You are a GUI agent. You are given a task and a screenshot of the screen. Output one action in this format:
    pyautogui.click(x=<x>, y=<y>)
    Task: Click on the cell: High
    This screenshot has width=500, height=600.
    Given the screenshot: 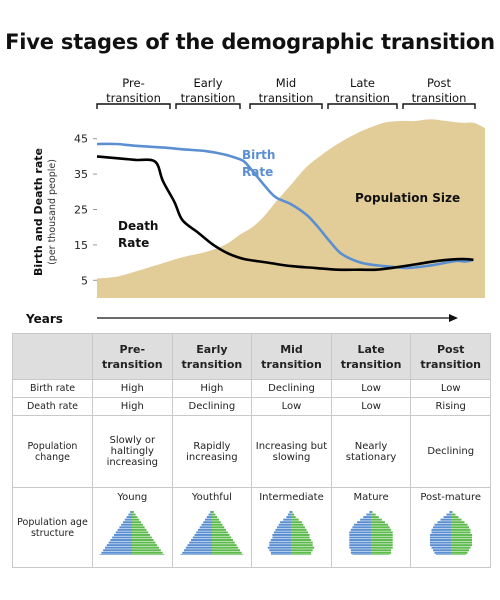 What is the action you would take?
    pyautogui.click(x=132, y=388)
    